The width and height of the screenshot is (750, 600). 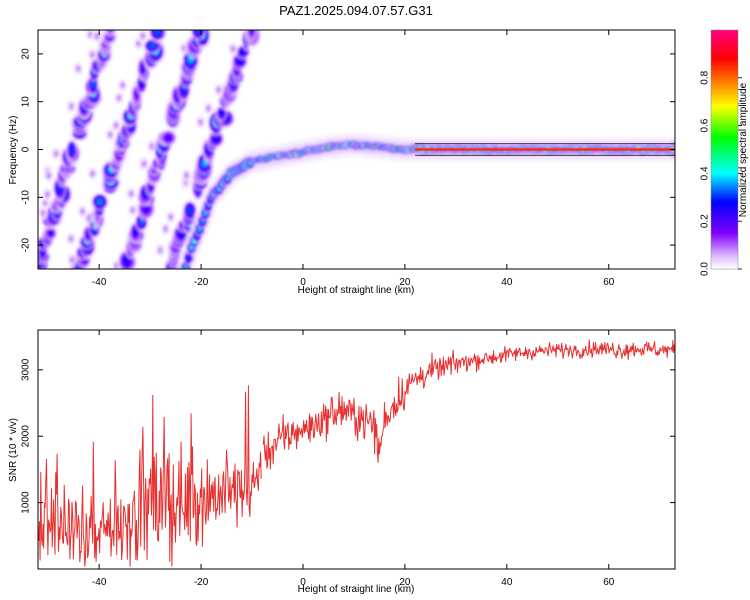 I want to click on colorbar-tick-label: 0.6, so click(x=705, y=125).